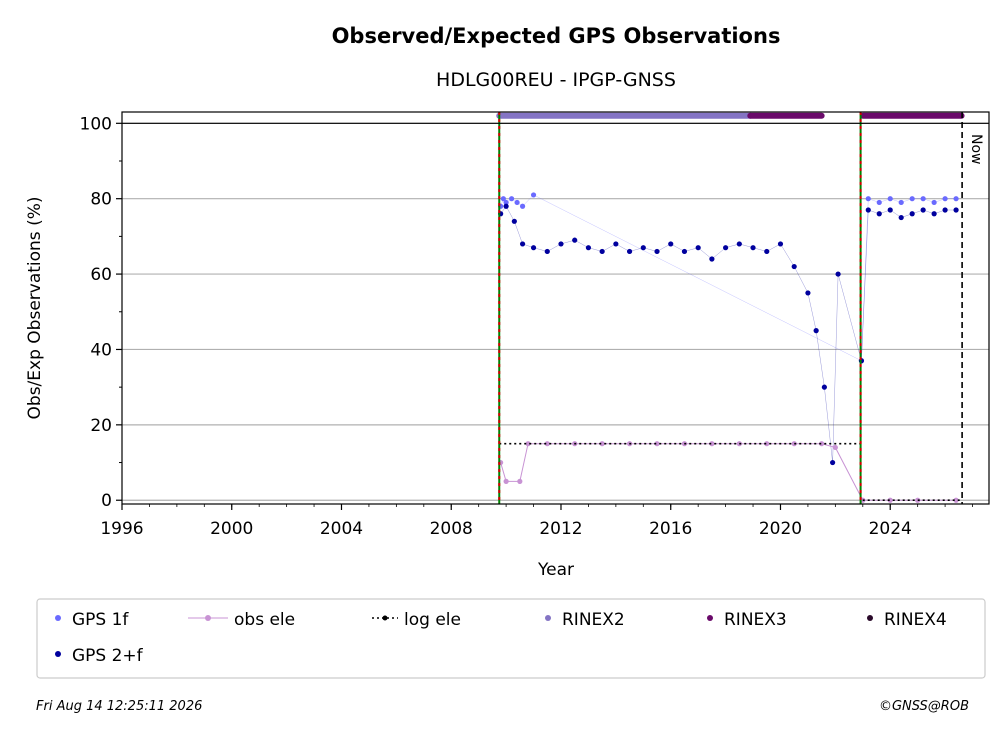 The width and height of the screenshot is (1008, 734). I want to click on series-log-ele-line, so click(731, 472).